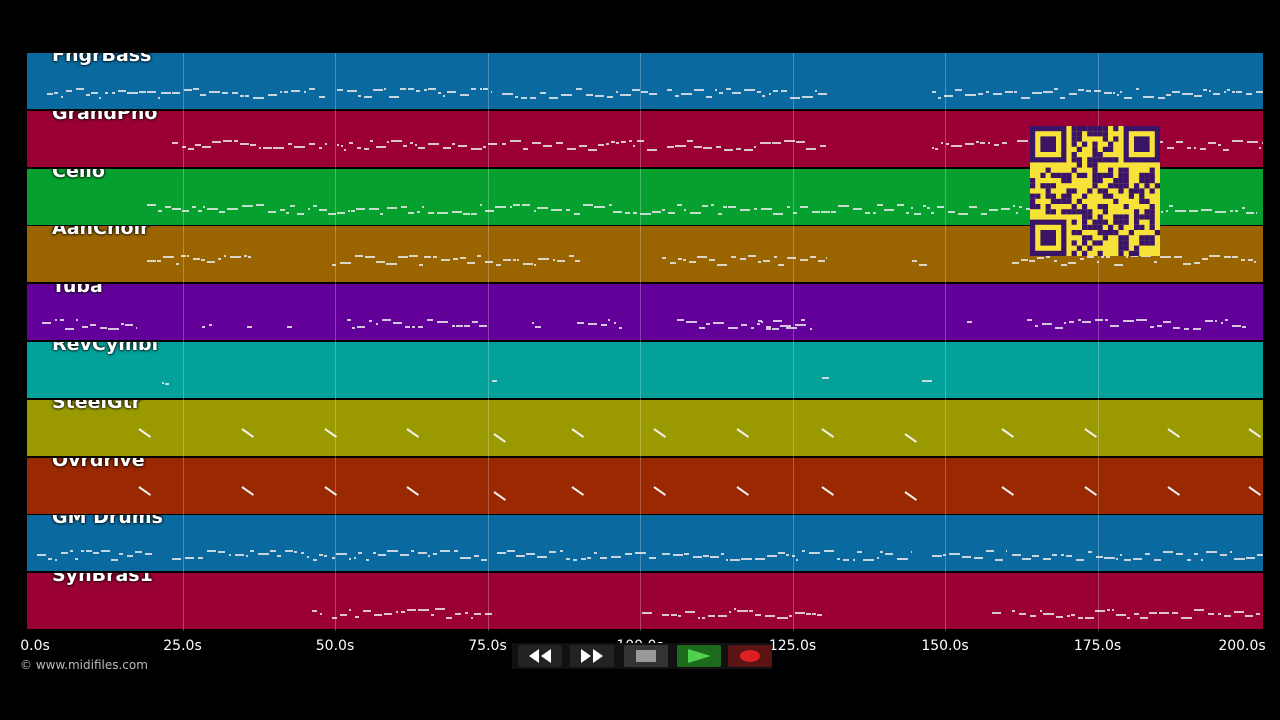 The width and height of the screenshot is (1280, 720). Describe the element at coordinates (645, 543) in the screenshot. I see `note-marks` at that location.